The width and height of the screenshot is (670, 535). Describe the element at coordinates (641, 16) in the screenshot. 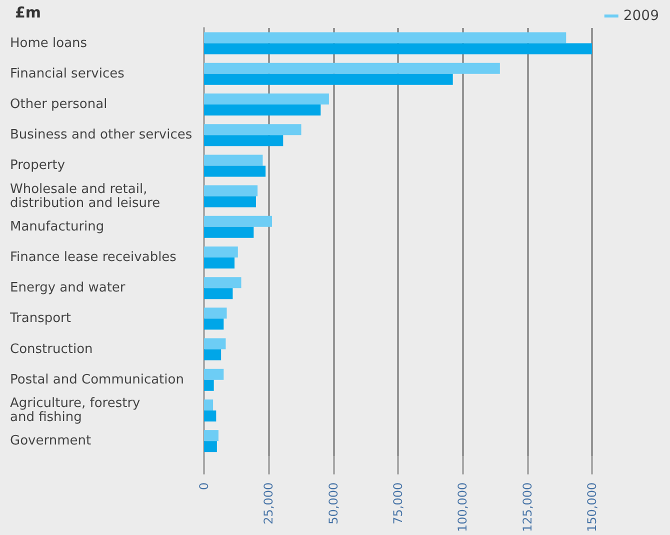

I see `legend-label: 2009` at that location.